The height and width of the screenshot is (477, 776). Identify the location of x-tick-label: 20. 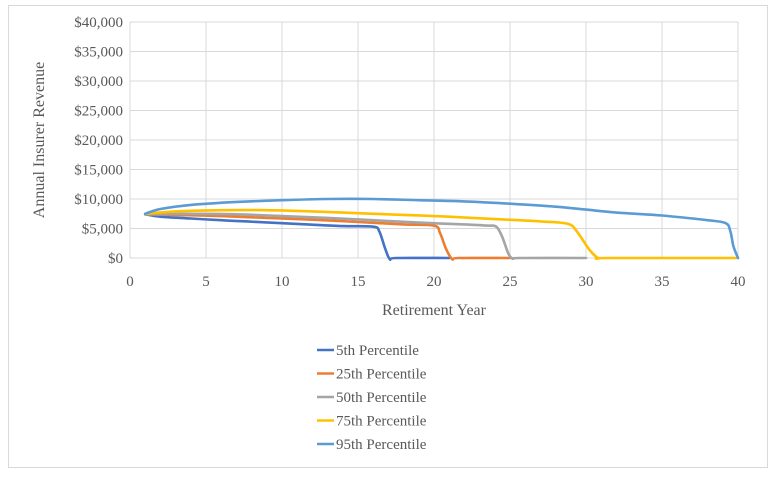
(434, 282).